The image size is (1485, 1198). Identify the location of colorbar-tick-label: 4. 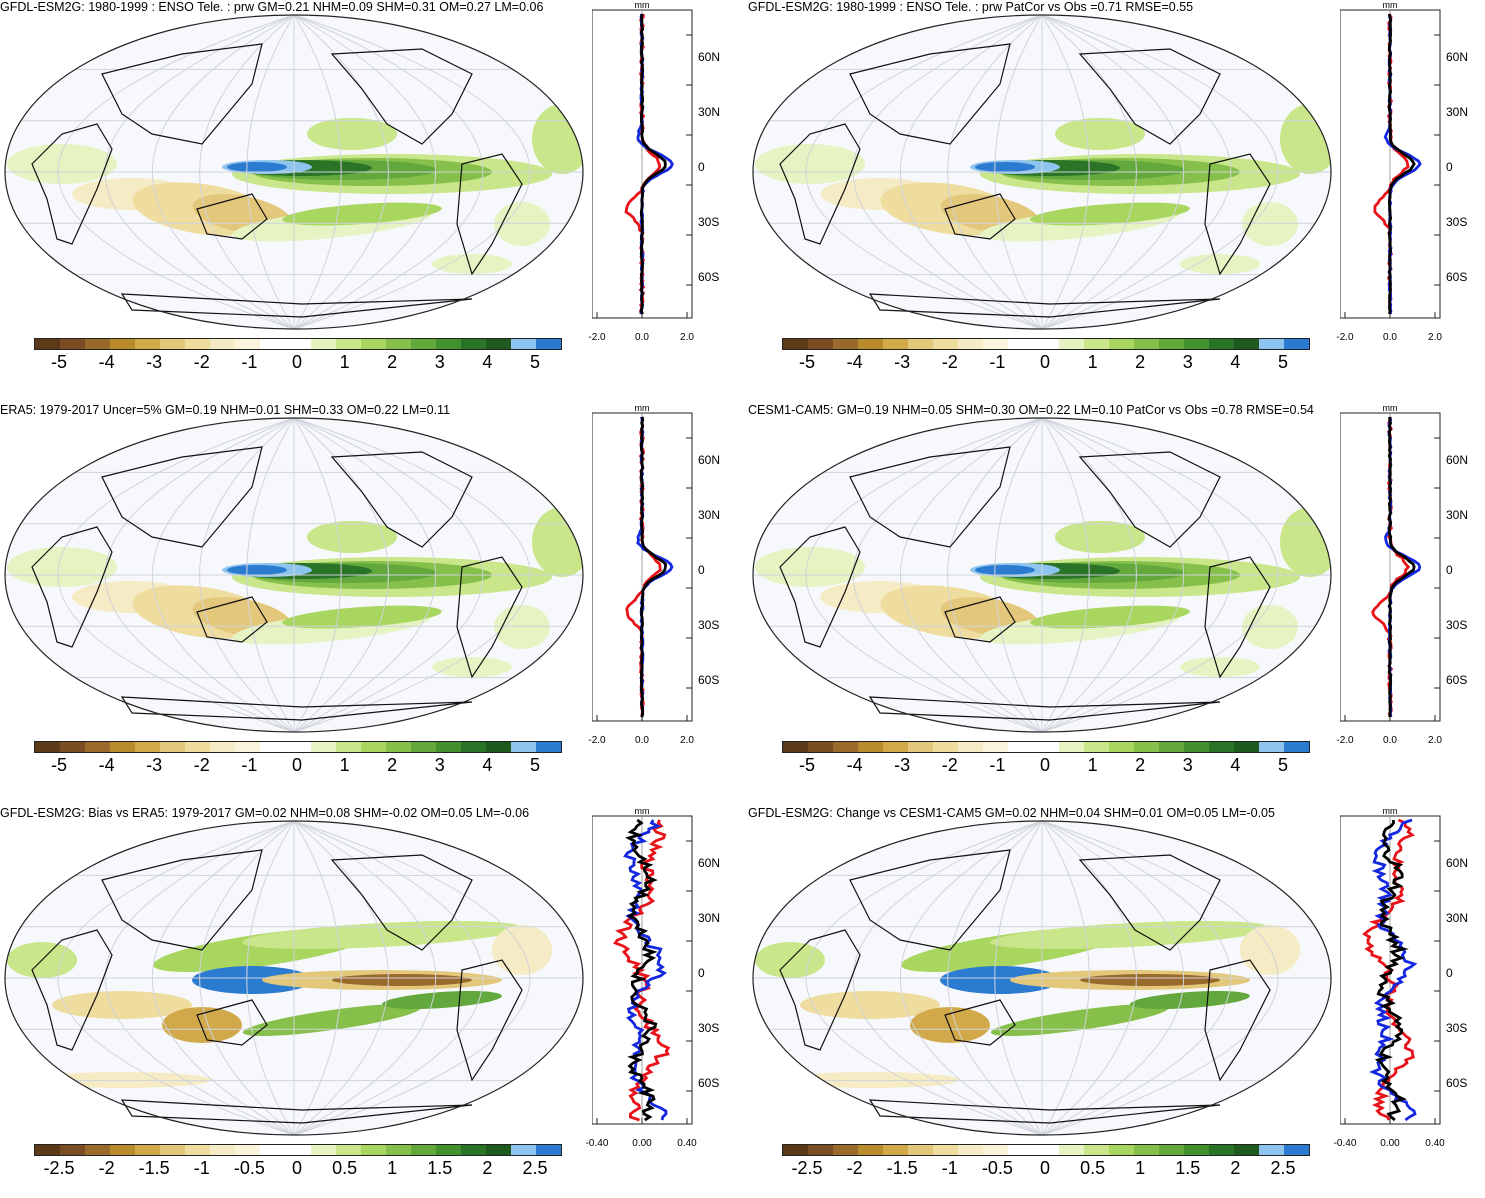
(487, 362).